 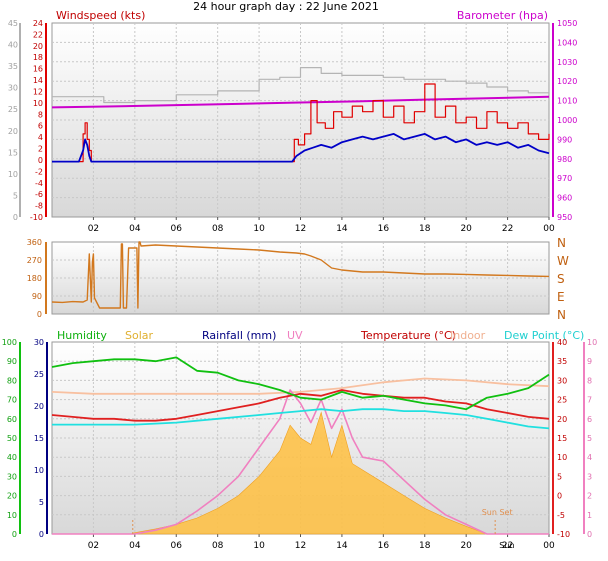 I want to click on uv-tick-label: 9, so click(x=589, y=361).